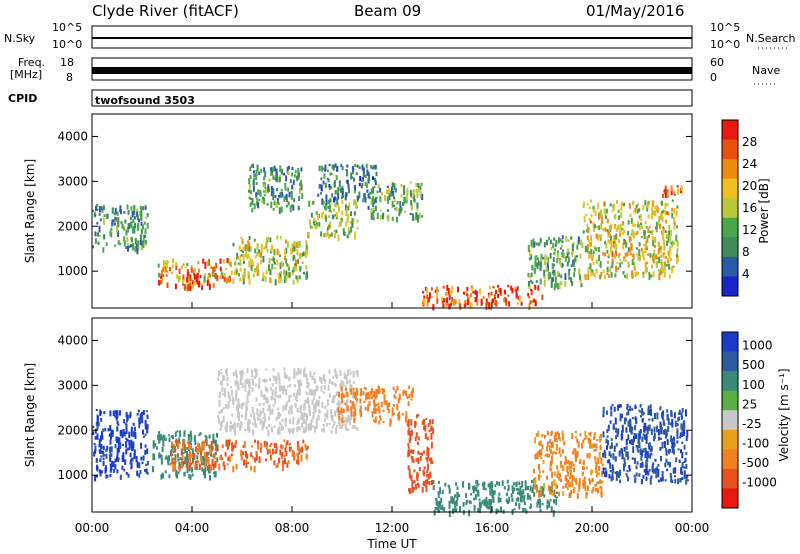 This screenshot has height=554, width=800. Describe the element at coordinates (392, 70) in the screenshot. I see `freq-band` at that location.